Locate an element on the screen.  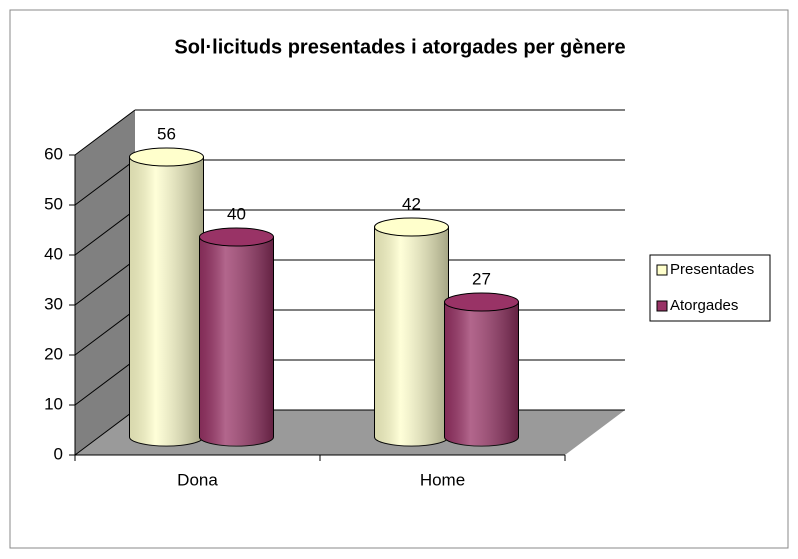
x-tick-label: Home is located at coordinates (442, 479).